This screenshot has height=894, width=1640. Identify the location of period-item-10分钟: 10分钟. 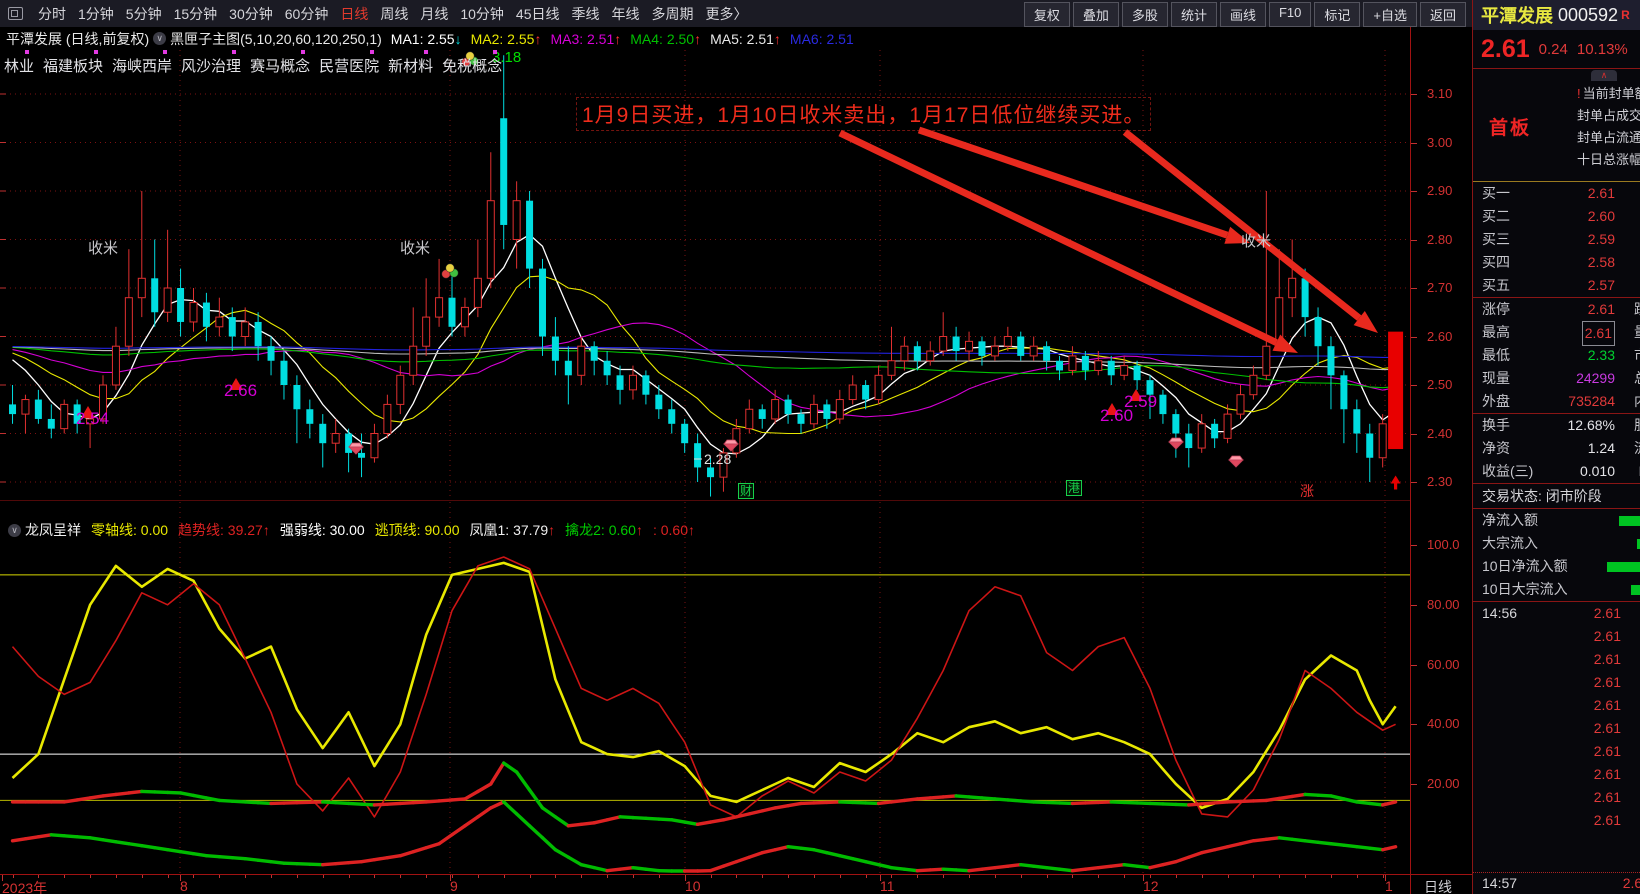
(482, 13).